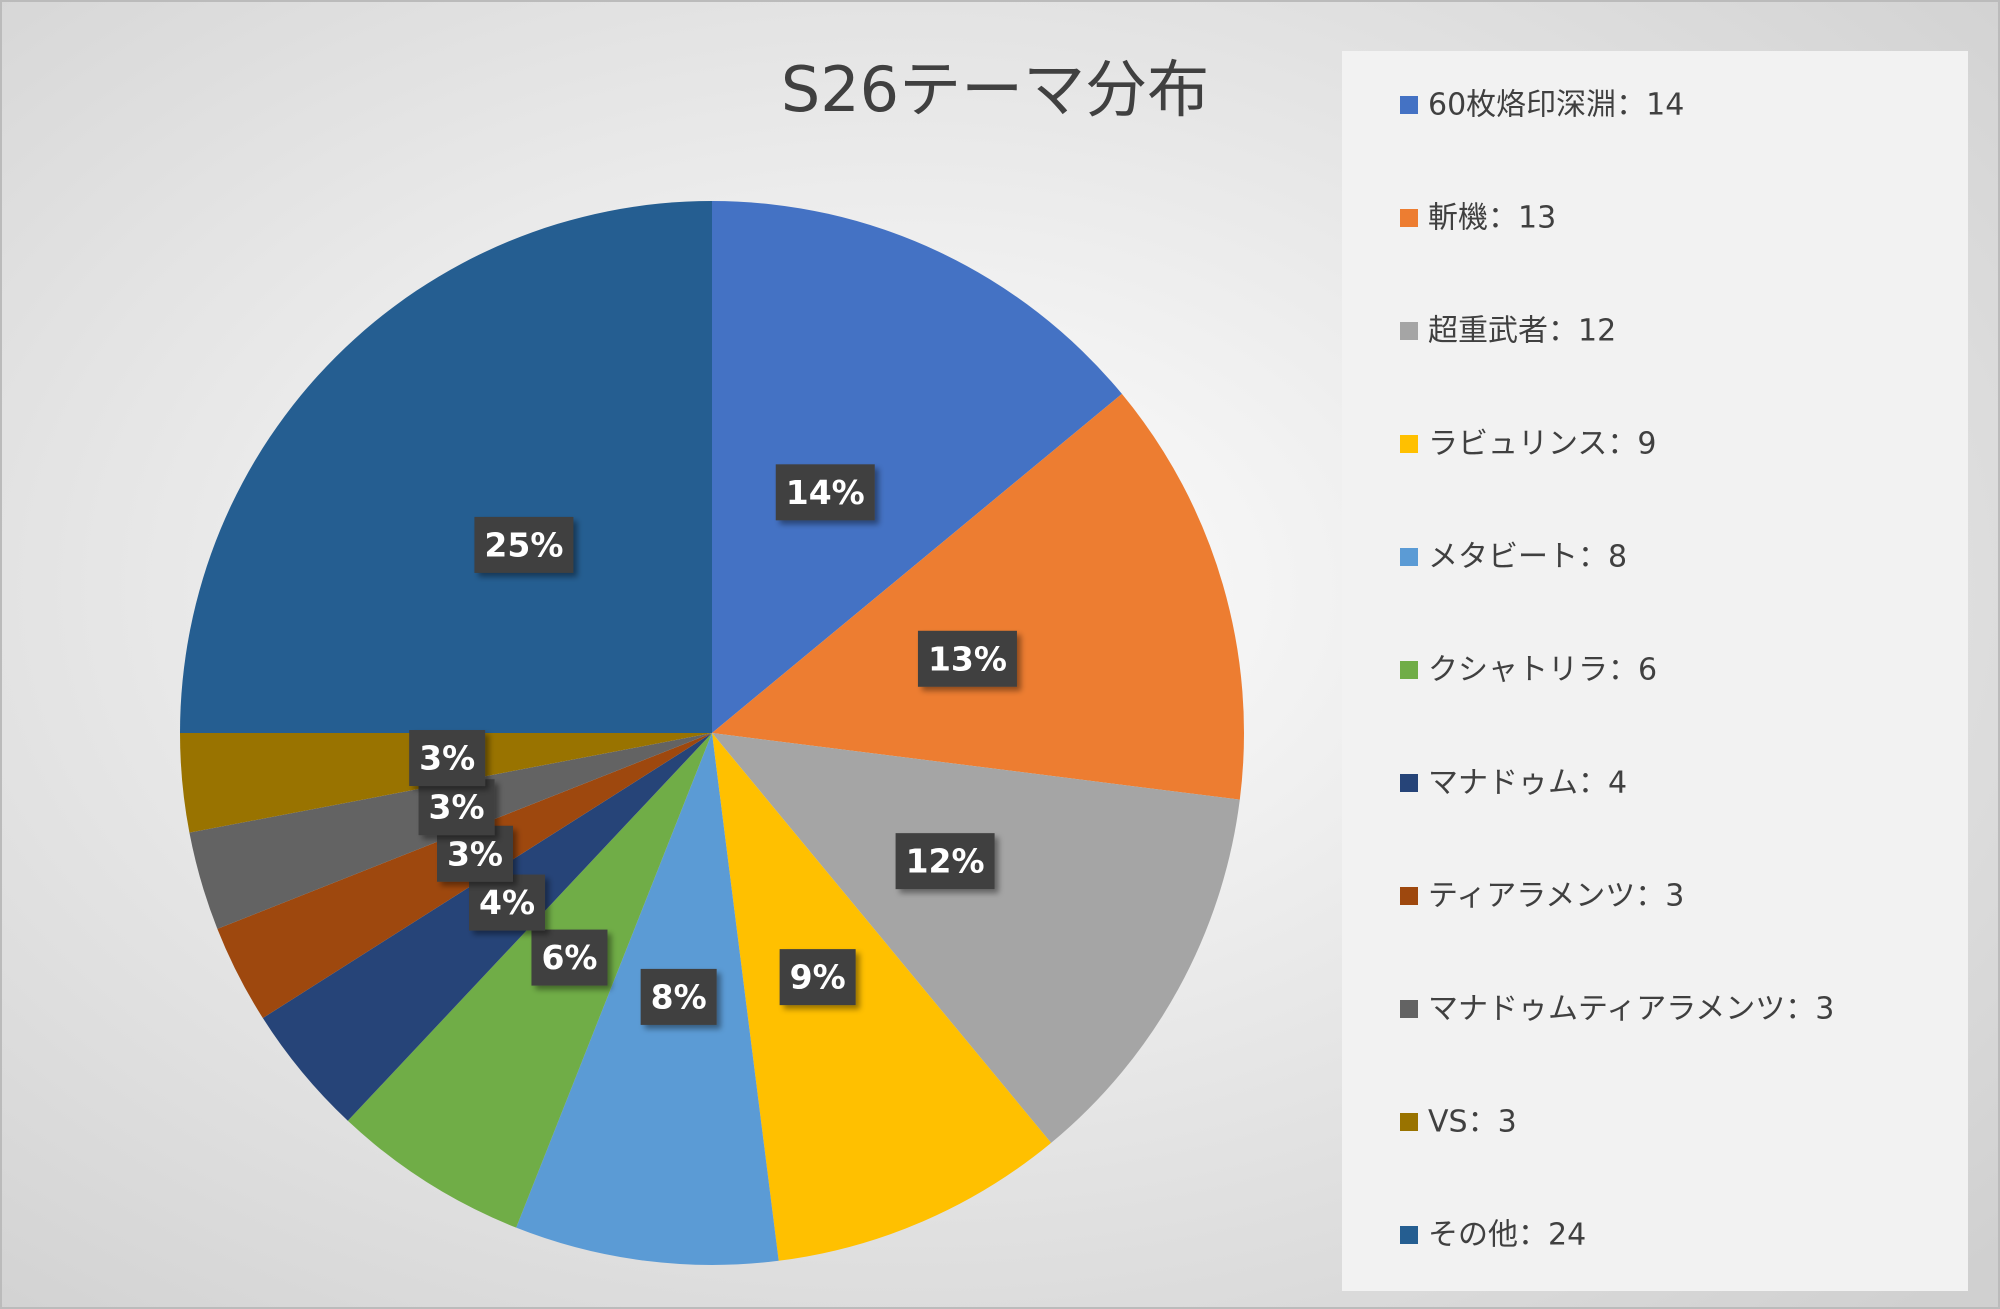 Image resolution: width=2000 pixels, height=1309 pixels. What do you see at coordinates (1522, 331) in the screenshot?
I see `legend-label: 超重武者：12` at bounding box center [1522, 331].